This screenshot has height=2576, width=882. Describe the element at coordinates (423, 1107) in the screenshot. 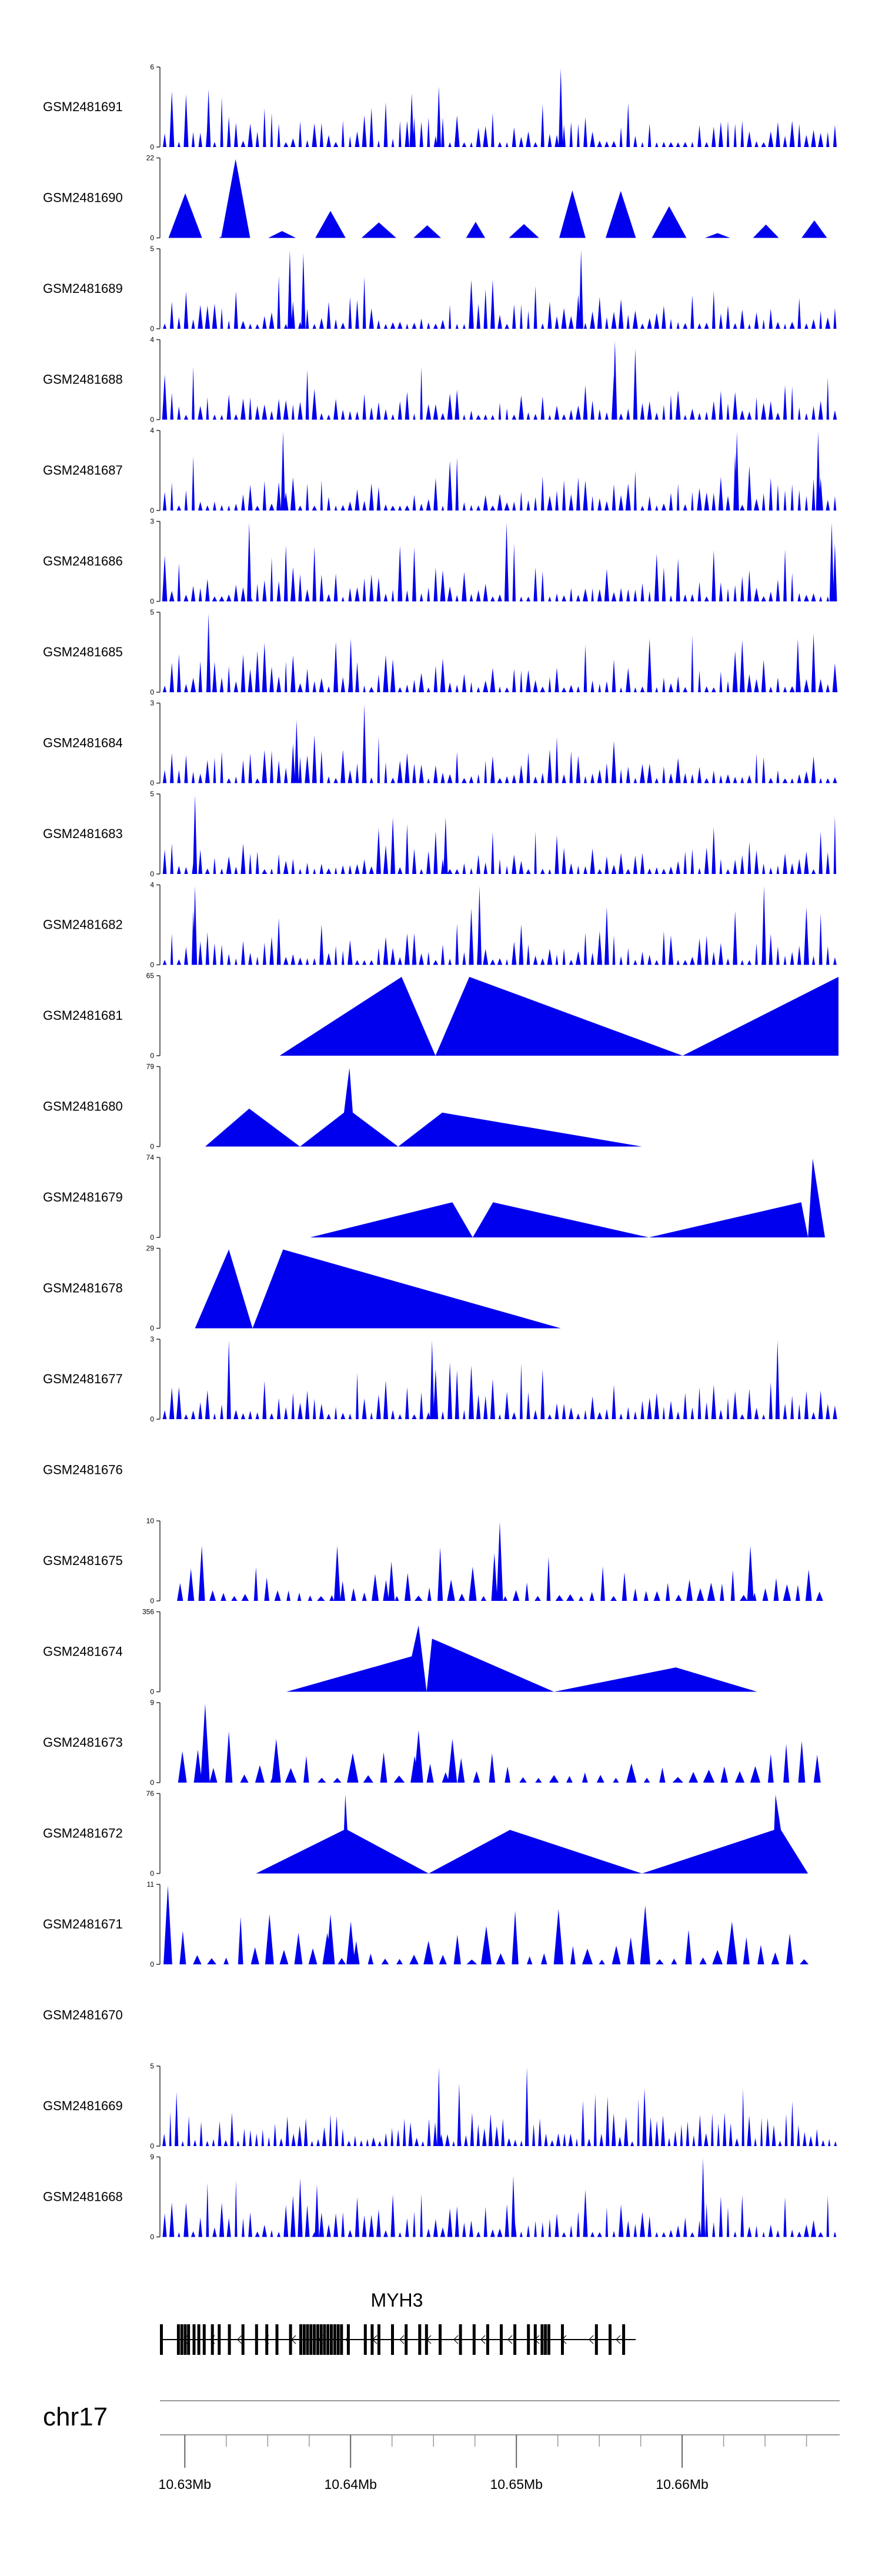

I see `coverage-area` at that location.